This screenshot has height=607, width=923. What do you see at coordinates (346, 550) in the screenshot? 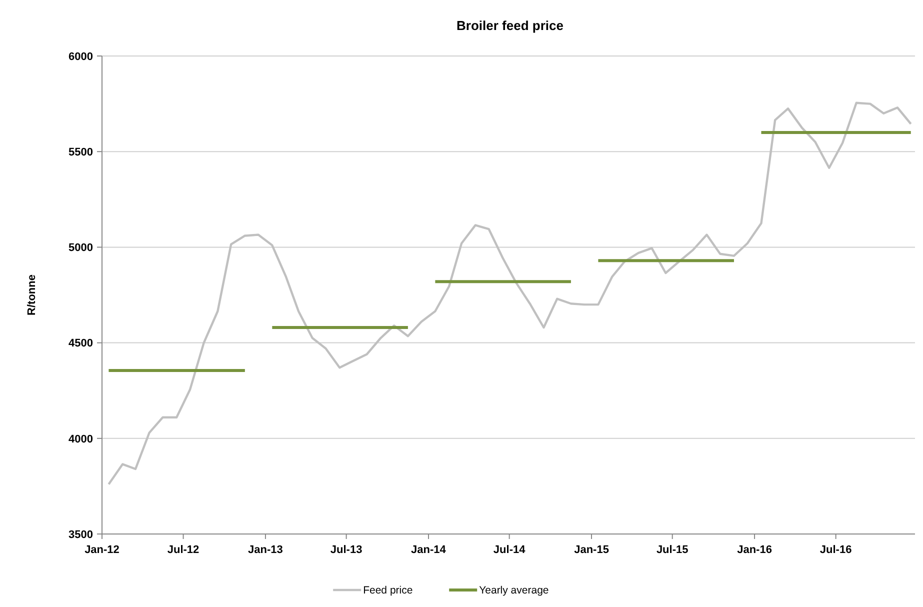
I see `x-tick-label: Jul-13` at bounding box center [346, 550].